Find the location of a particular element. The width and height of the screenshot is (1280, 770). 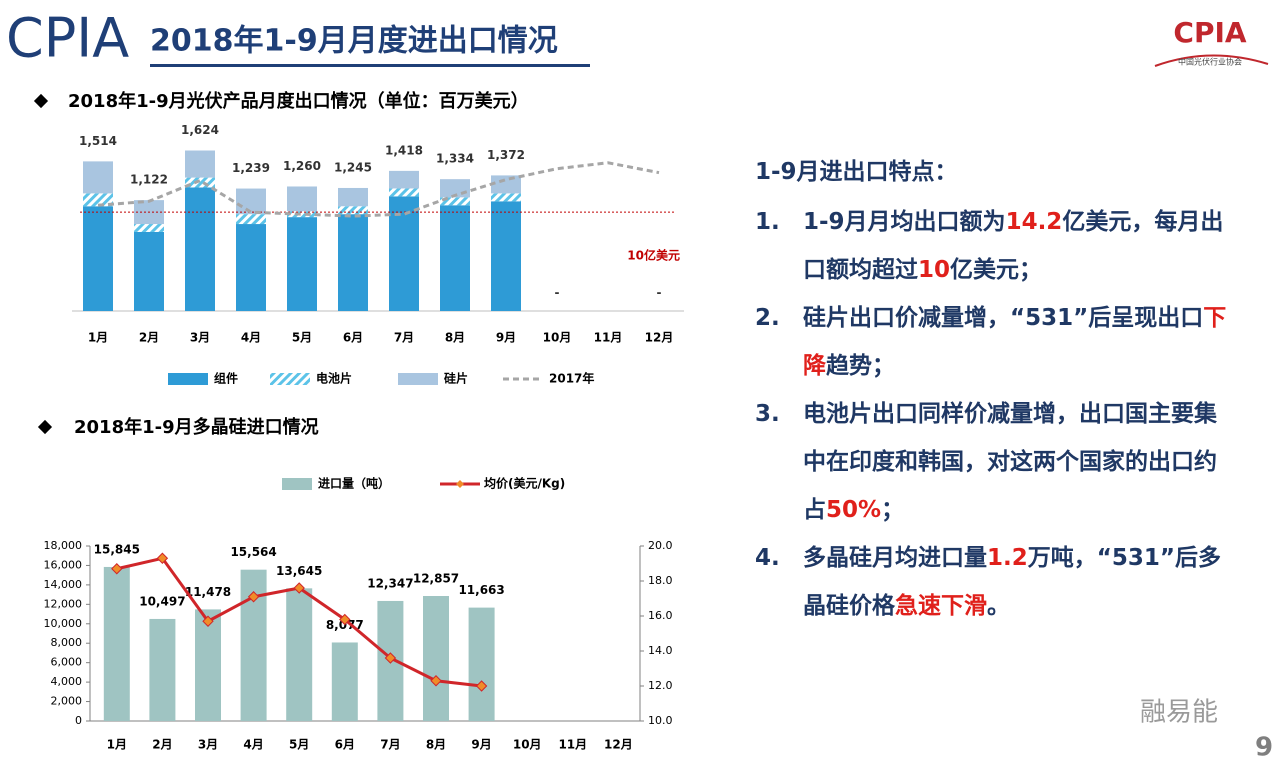

note-part: 电池片出口同样价减量增，出口国主要集中在印度和韩国，对这两个国家的出口约占 is located at coordinates (1010, 462).